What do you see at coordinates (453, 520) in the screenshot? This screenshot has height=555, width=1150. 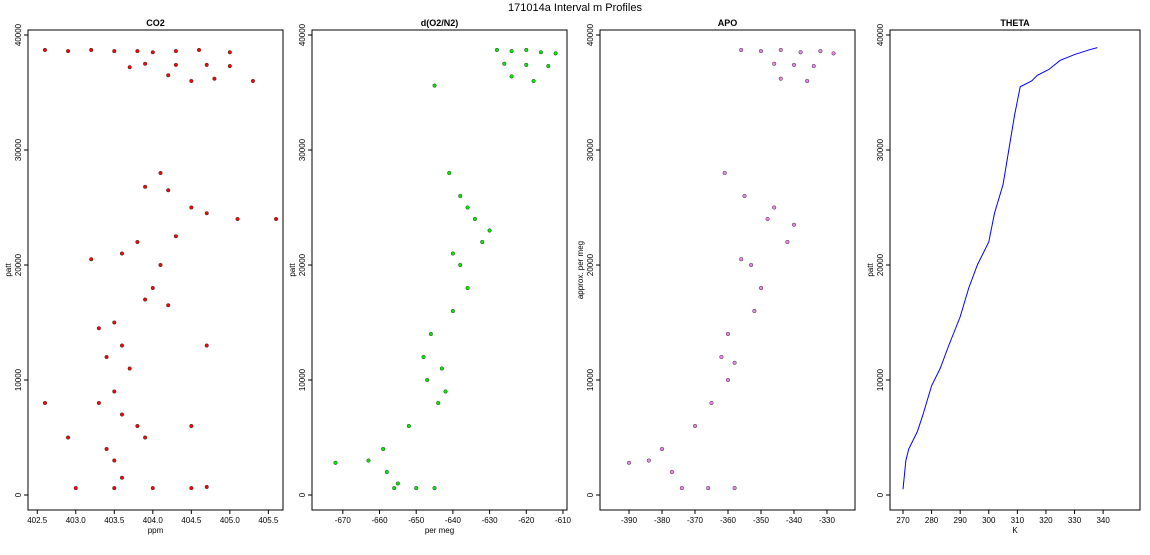 I see `x-tick-label: -640` at bounding box center [453, 520].